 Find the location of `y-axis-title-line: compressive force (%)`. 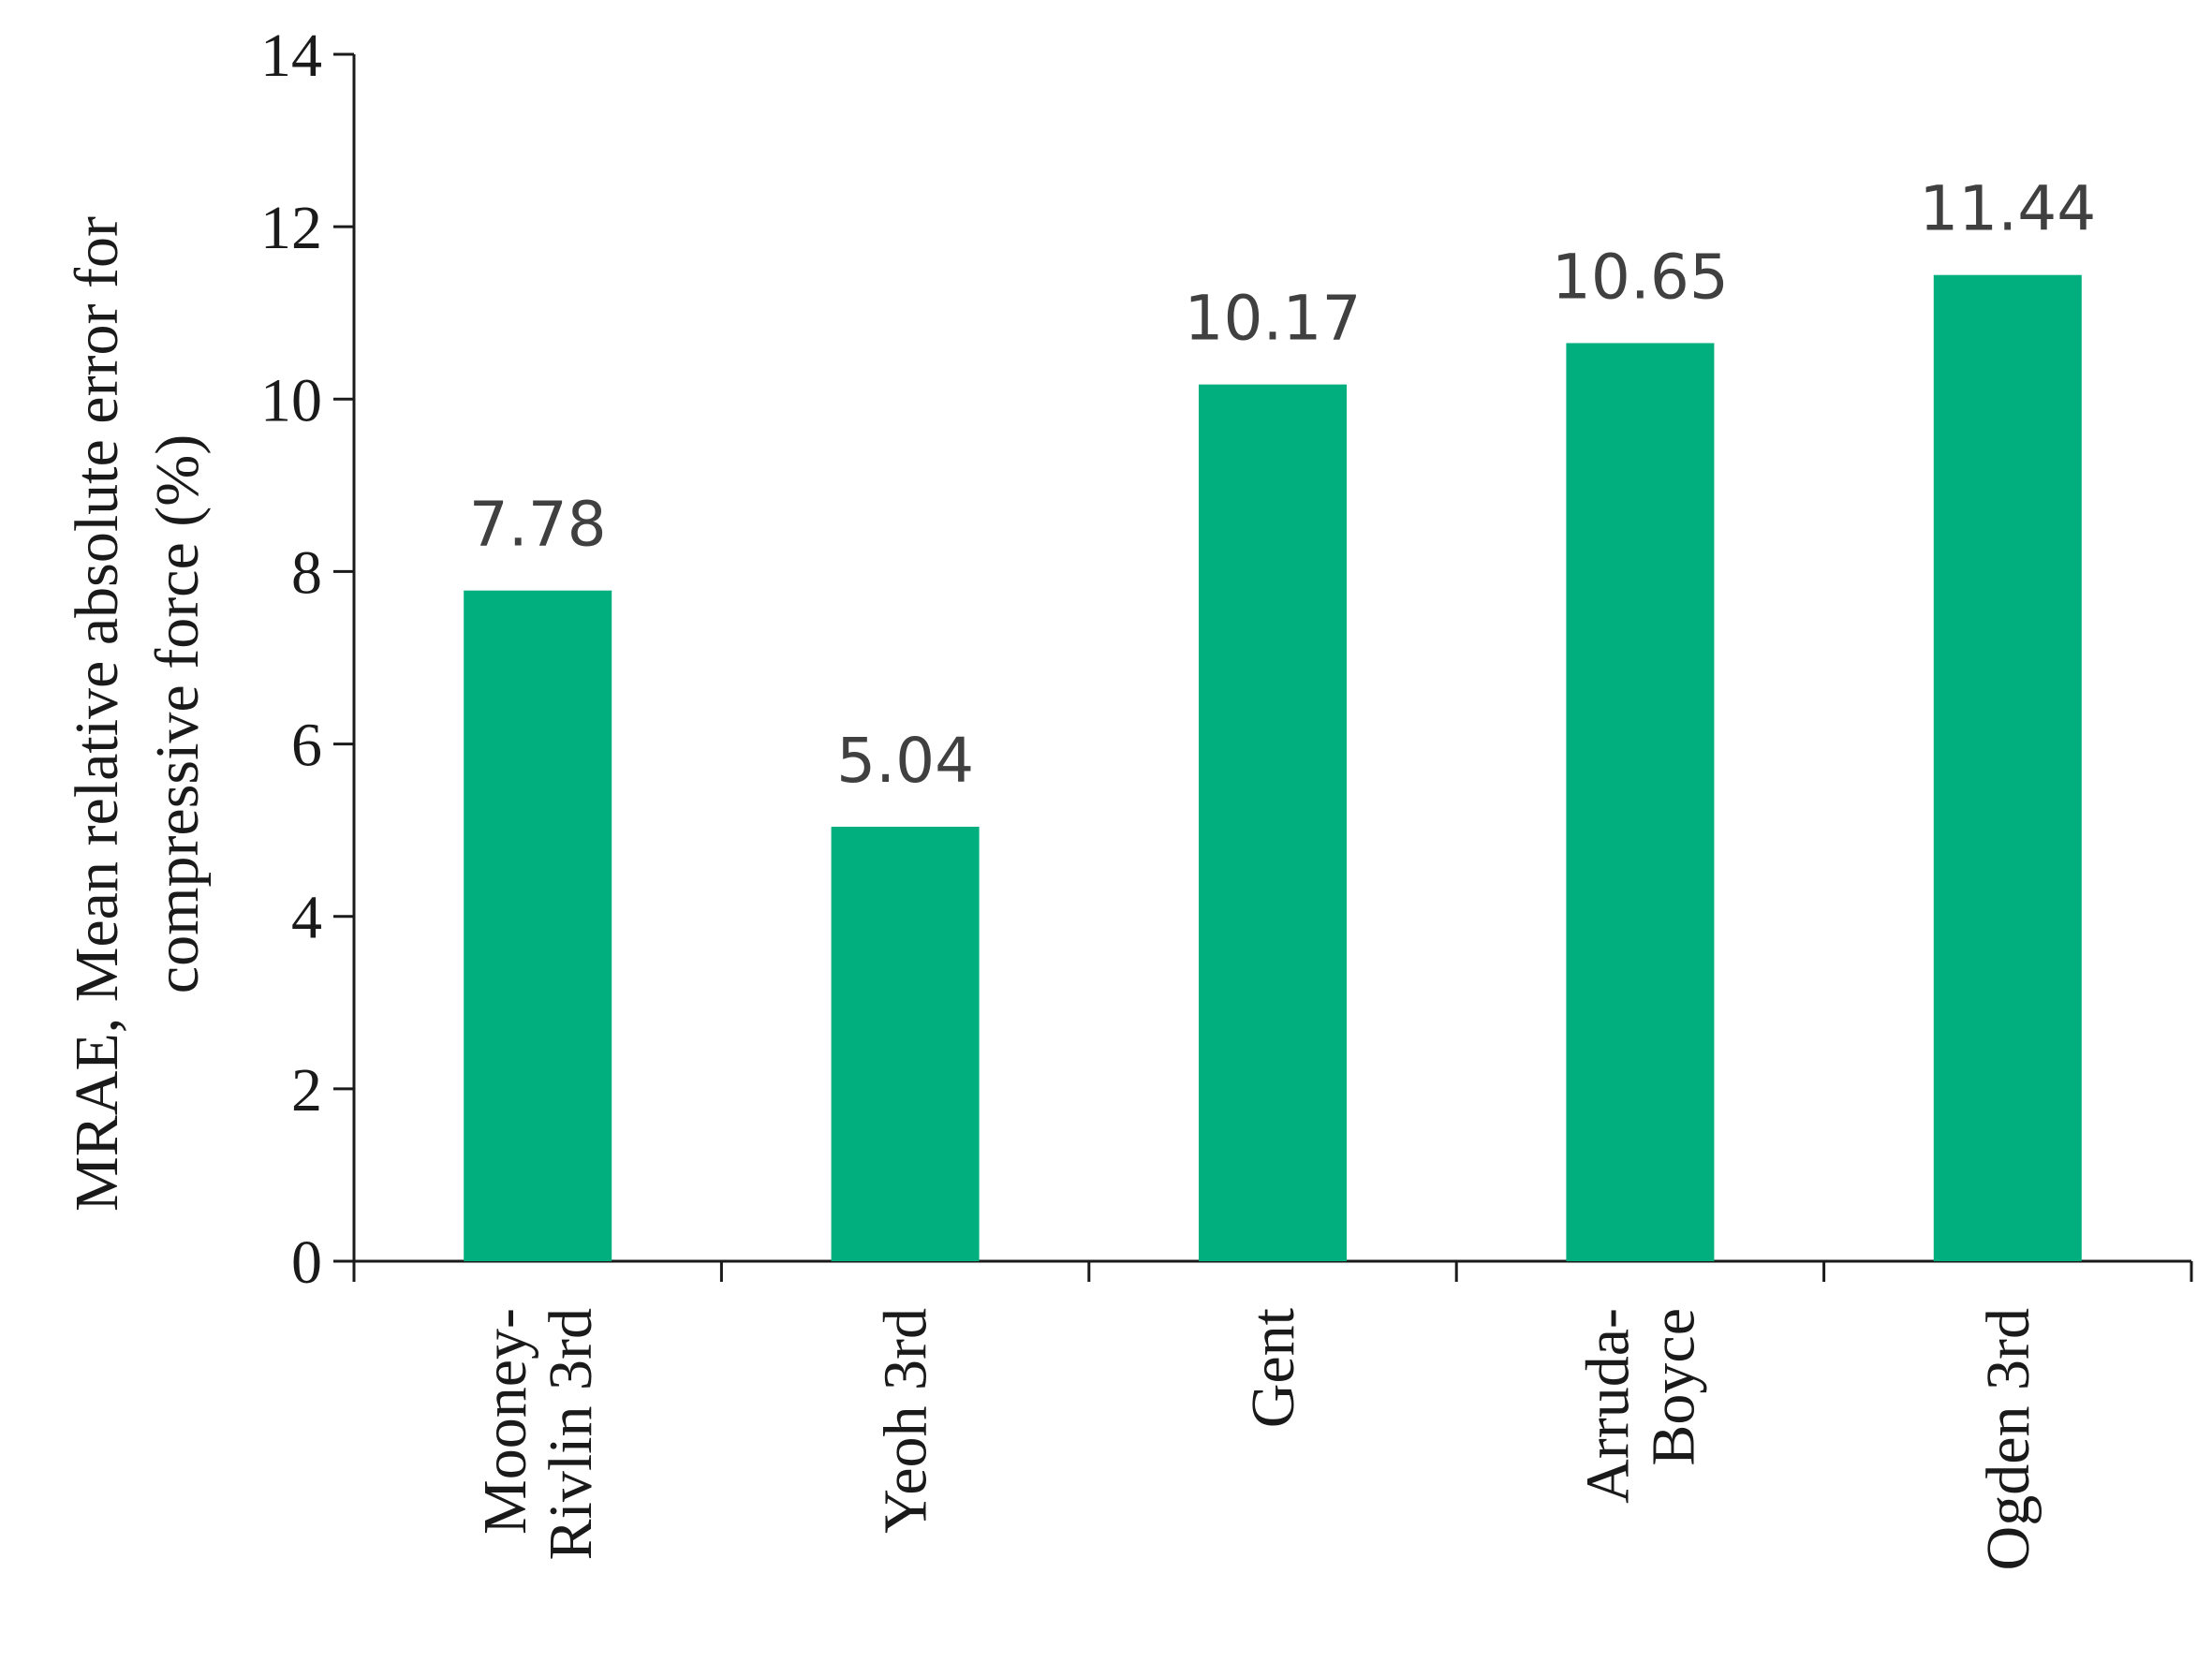

y-axis-title-line: compressive force (%) is located at coordinates (177, 713).